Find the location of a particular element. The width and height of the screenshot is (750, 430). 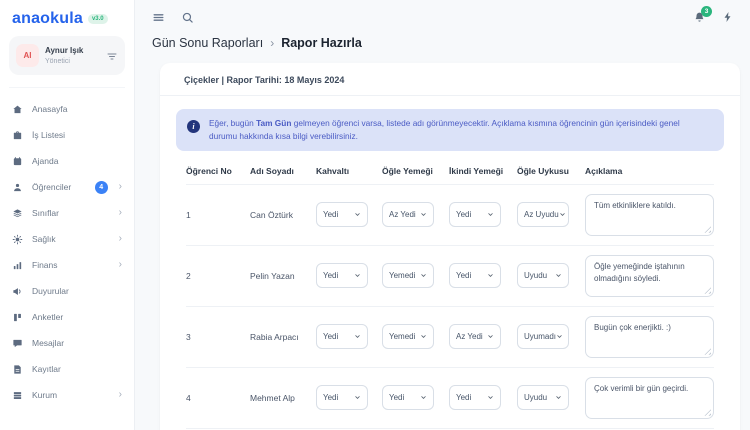

column-header: Öğle Yemeği is located at coordinates (407, 170).